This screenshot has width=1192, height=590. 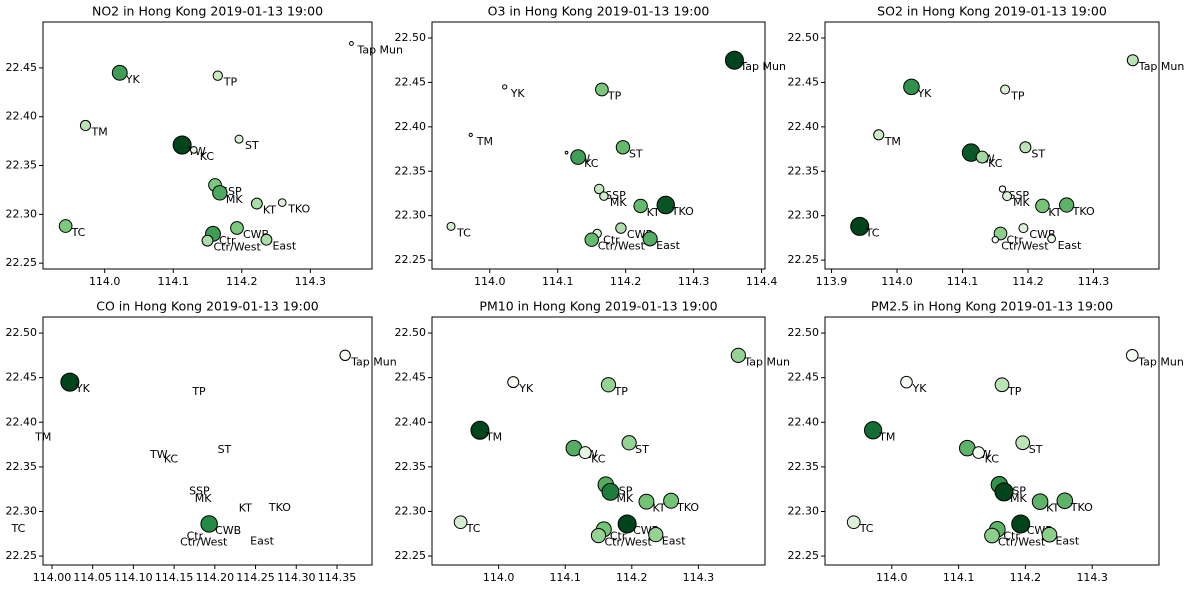 I want to click on x-tick-label: 114.1, so click(x=558, y=281).